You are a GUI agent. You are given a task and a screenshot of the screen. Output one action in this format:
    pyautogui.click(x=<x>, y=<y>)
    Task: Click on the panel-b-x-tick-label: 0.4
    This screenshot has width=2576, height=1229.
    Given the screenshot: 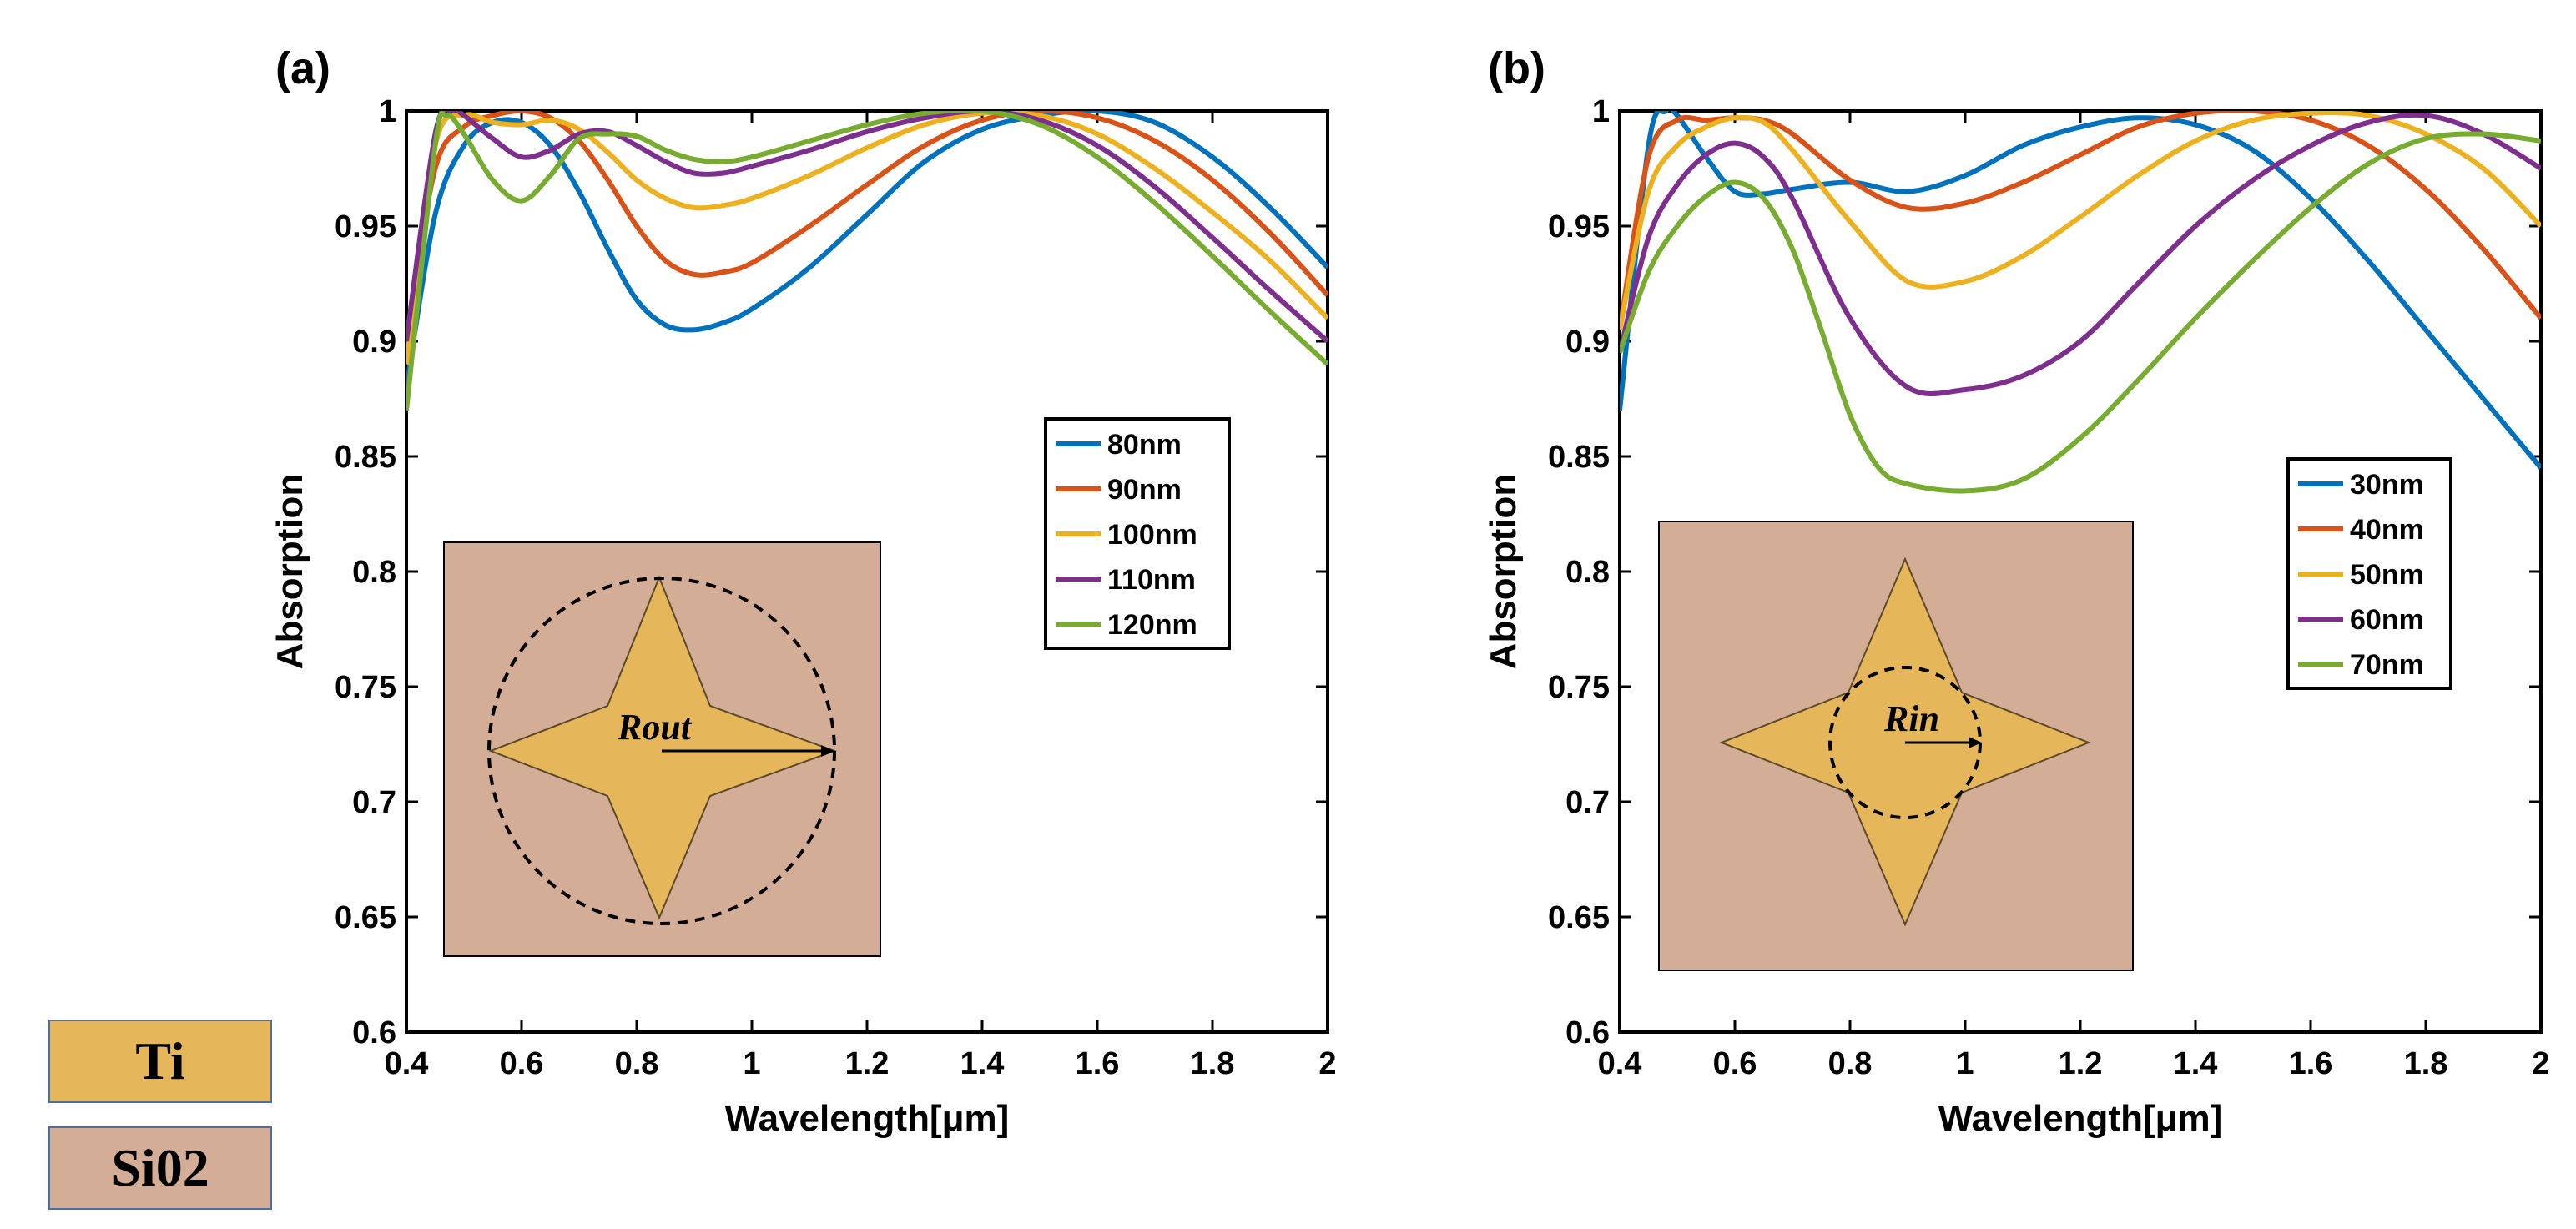 What is the action you would take?
    pyautogui.click(x=1620, y=1063)
    